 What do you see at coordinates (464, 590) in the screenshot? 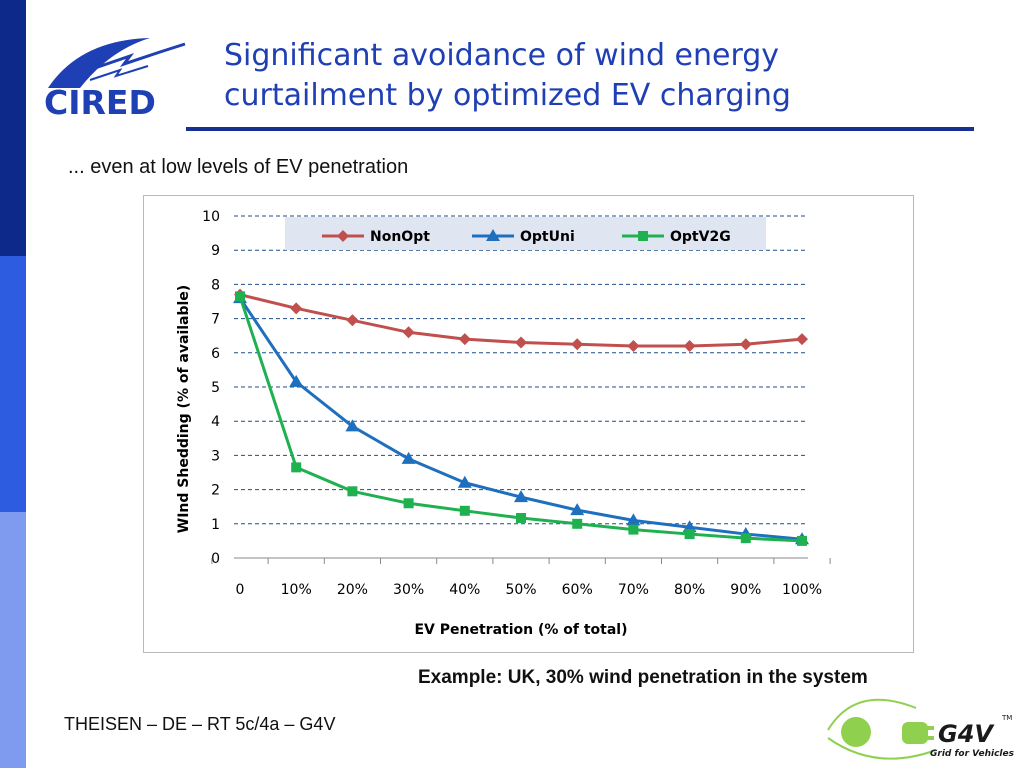
I see `x-tick-label: 40%` at bounding box center [464, 590].